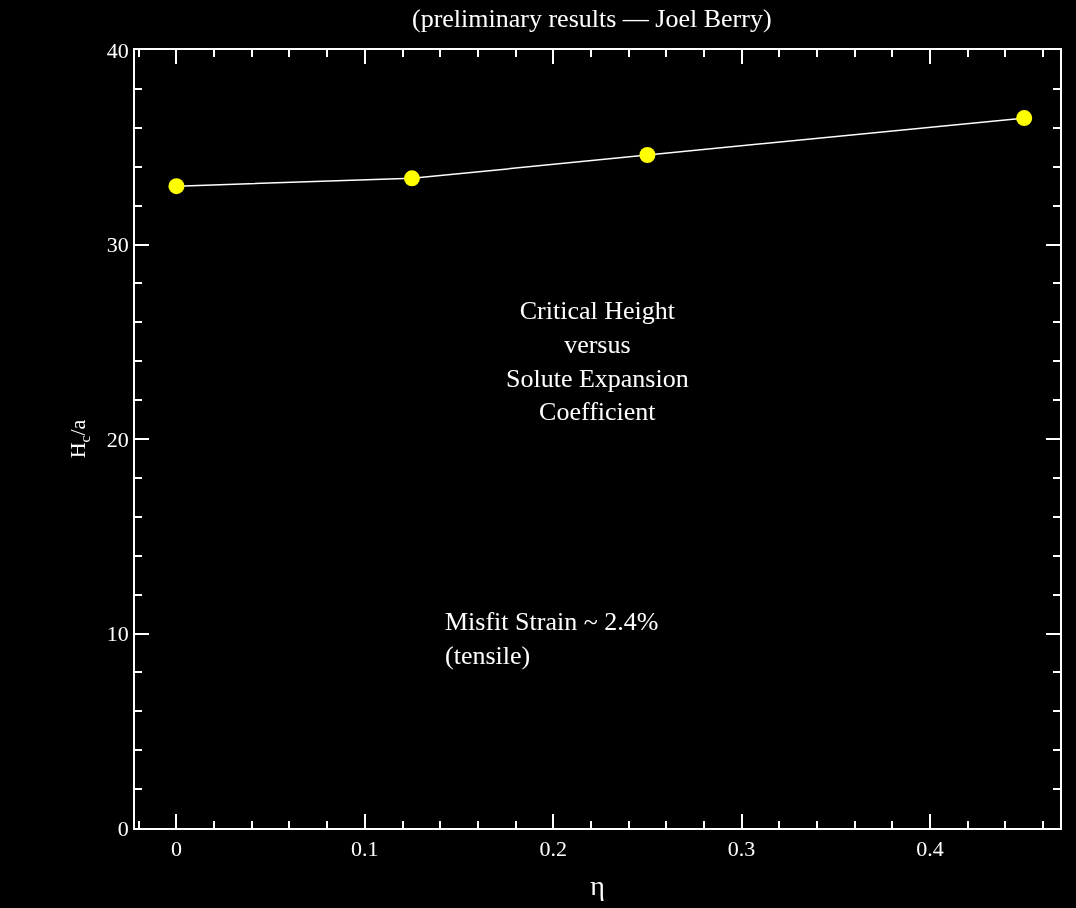 The height and width of the screenshot is (908, 1076). Describe the element at coordinates (930, 849) in the screenshot. I see `x-tick-label: 0.4` at that location.